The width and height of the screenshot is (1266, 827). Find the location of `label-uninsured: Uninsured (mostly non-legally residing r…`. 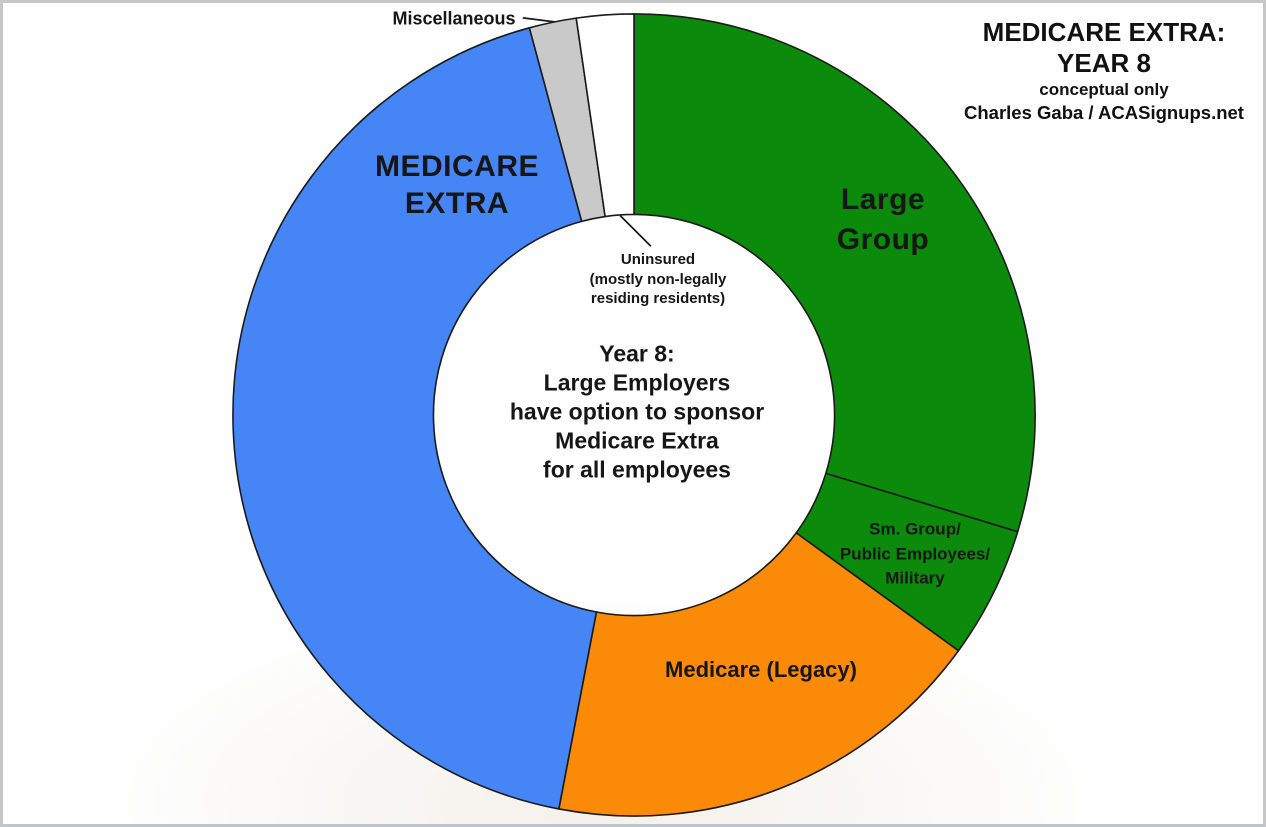

label-uninsured: Uninsured (mostly non-legally residing r… is located at coordinates (658, 279).